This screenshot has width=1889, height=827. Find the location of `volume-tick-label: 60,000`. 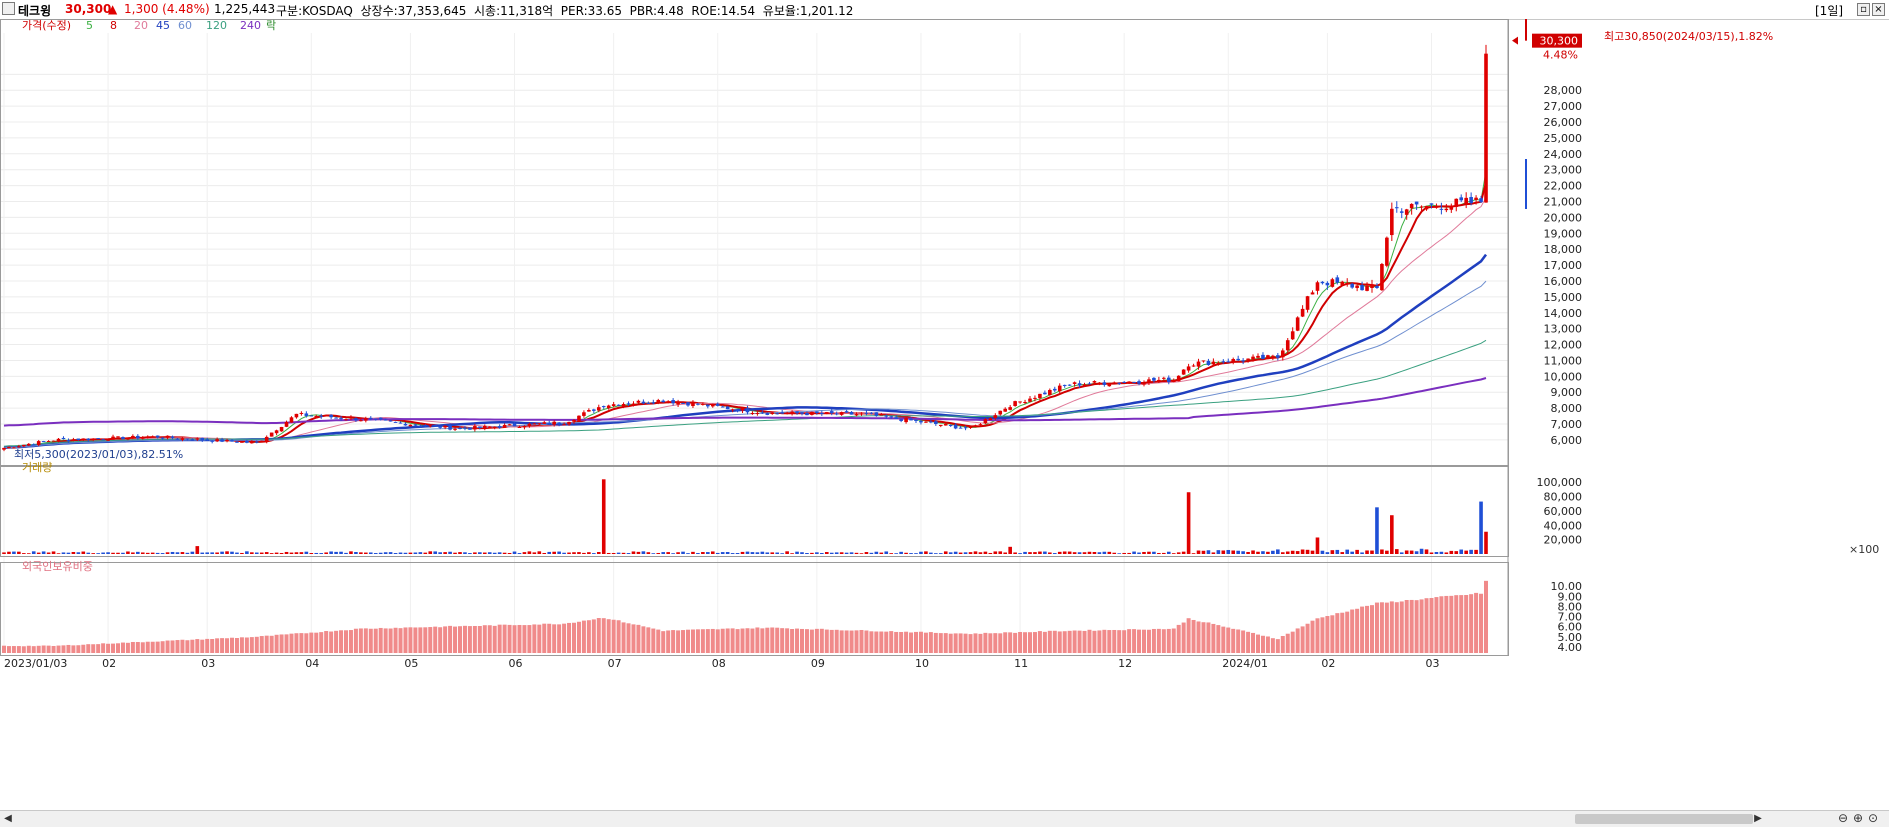

volume-tick-label: 60,000 is located at coordinates (1563, 511).